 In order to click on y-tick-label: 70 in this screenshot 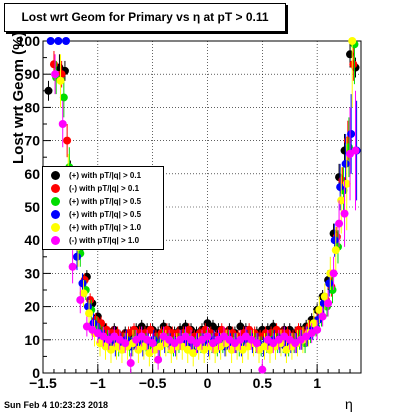, I will do `click(32, 141)`.